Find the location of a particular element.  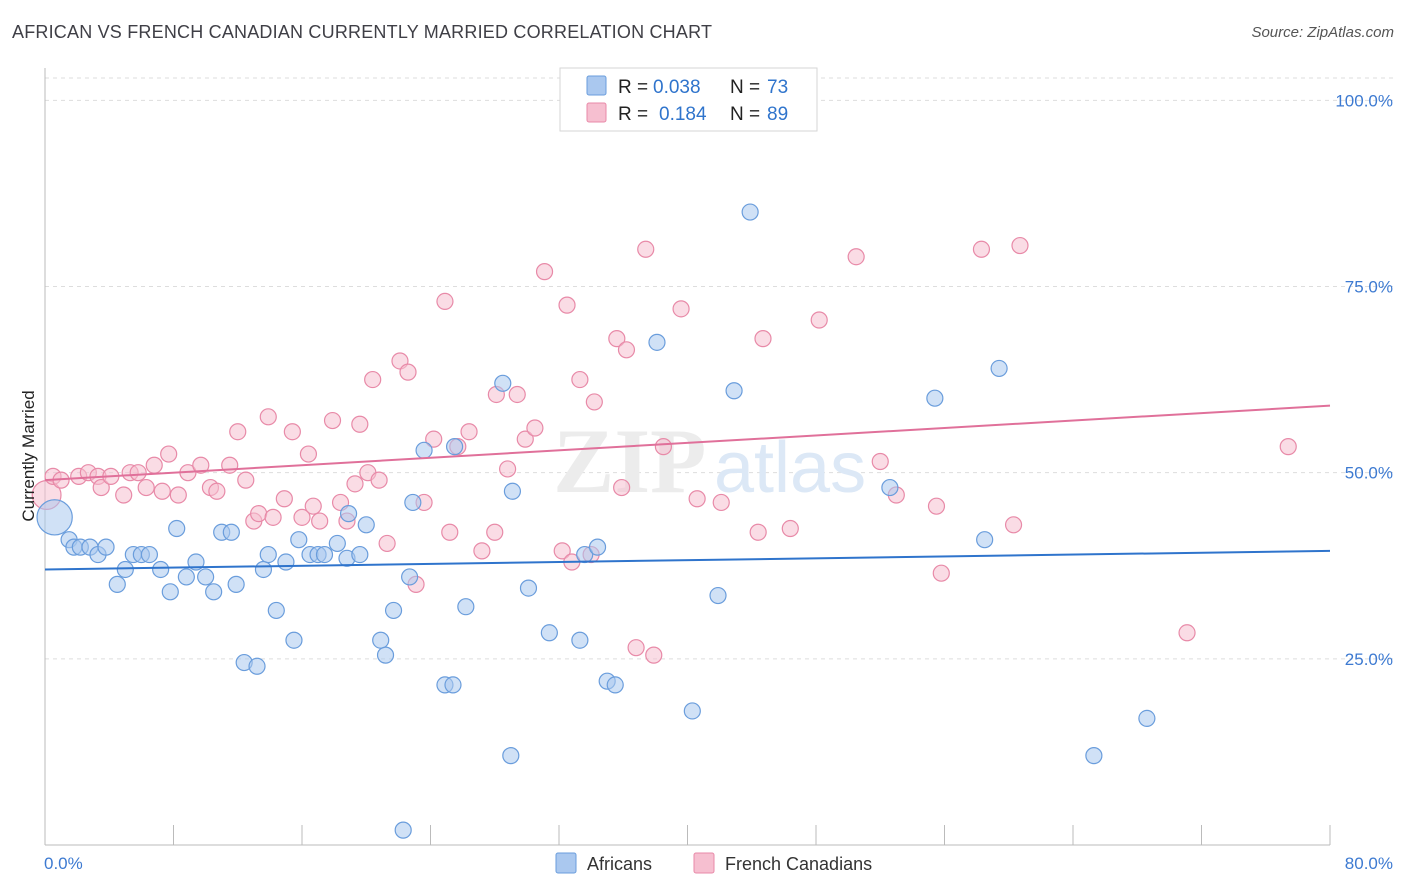

stats-legend: R = 0.038 N = 73 R = 0.184 N = 89 is located at coordinates (688, 99).